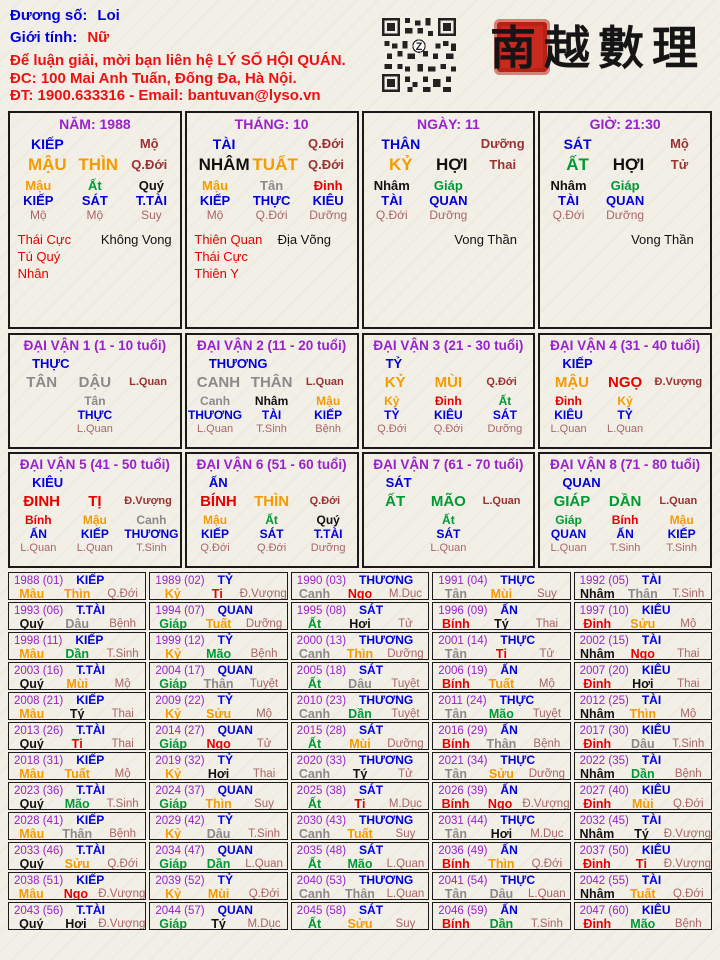 The image size is (720, 960). I want to click on auspicious-star-note: Thái Cực, so click(44, 239).